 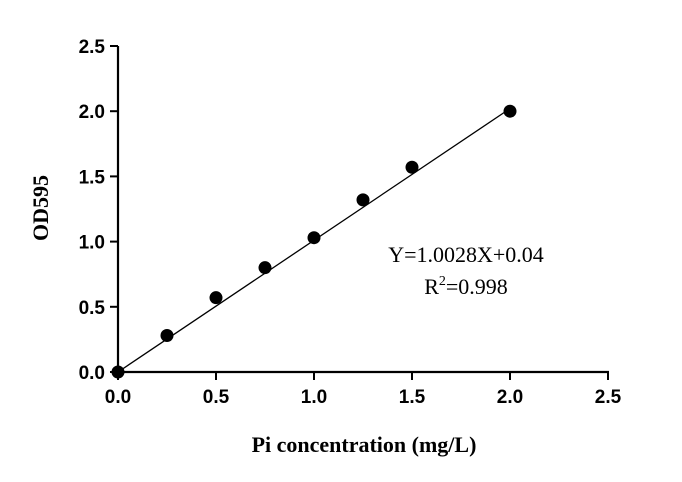 I want to click on y-axis-title: OD595, so click(x=40, y=208).